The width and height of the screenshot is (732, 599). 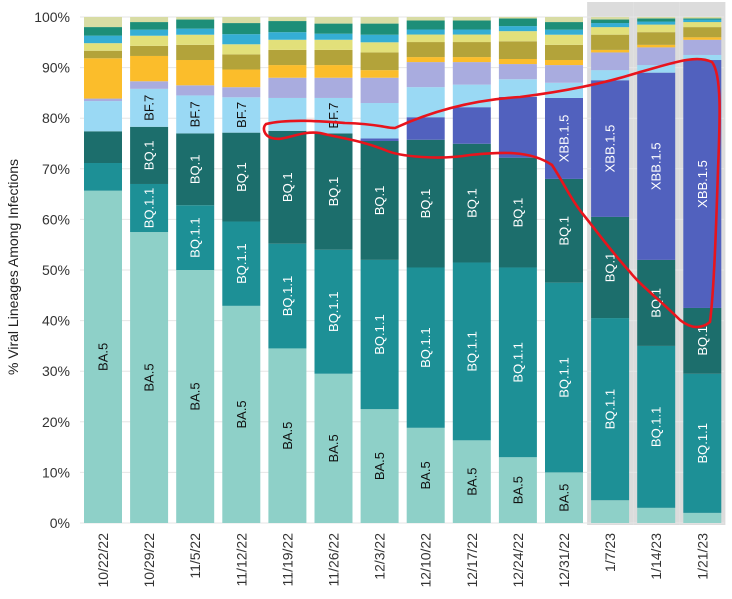 I want to click on y-tick-label: 40%, so click(x=56, y=321).